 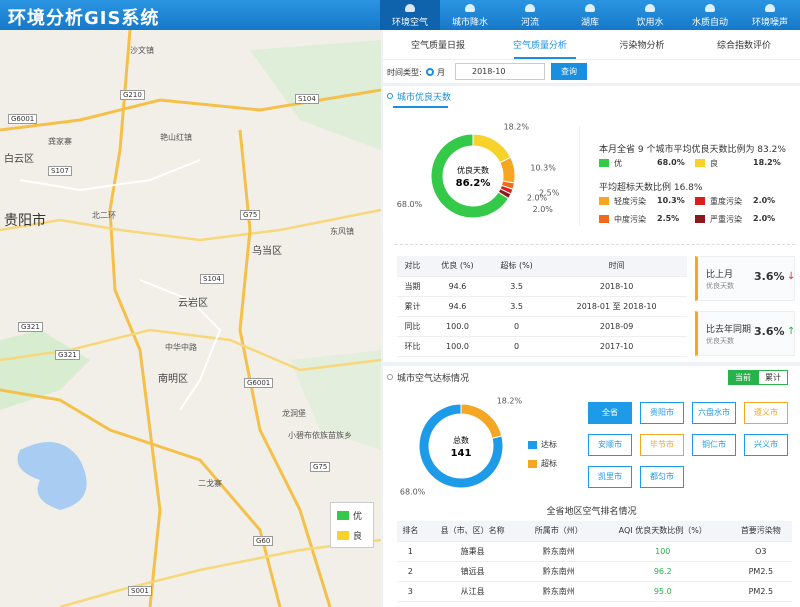 What do you see at coordinates (358, 537) in the screenshot?
I see `legend-label: 良` at bounding box center [358, 537].